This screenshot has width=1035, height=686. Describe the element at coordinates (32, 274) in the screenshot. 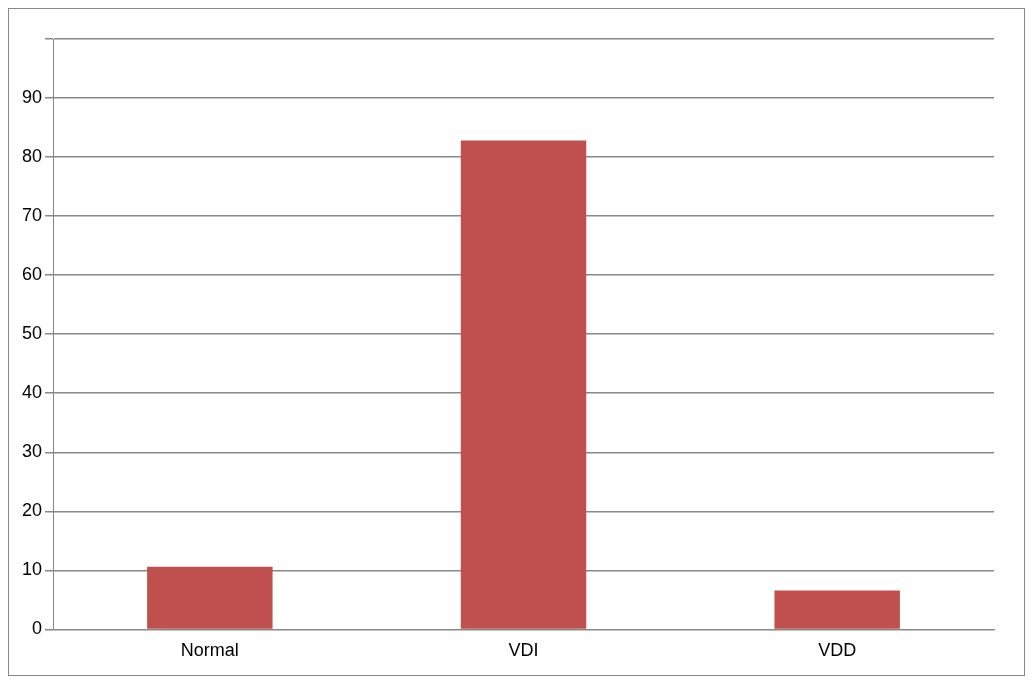

I see `y-tick-label: 60` at that location.